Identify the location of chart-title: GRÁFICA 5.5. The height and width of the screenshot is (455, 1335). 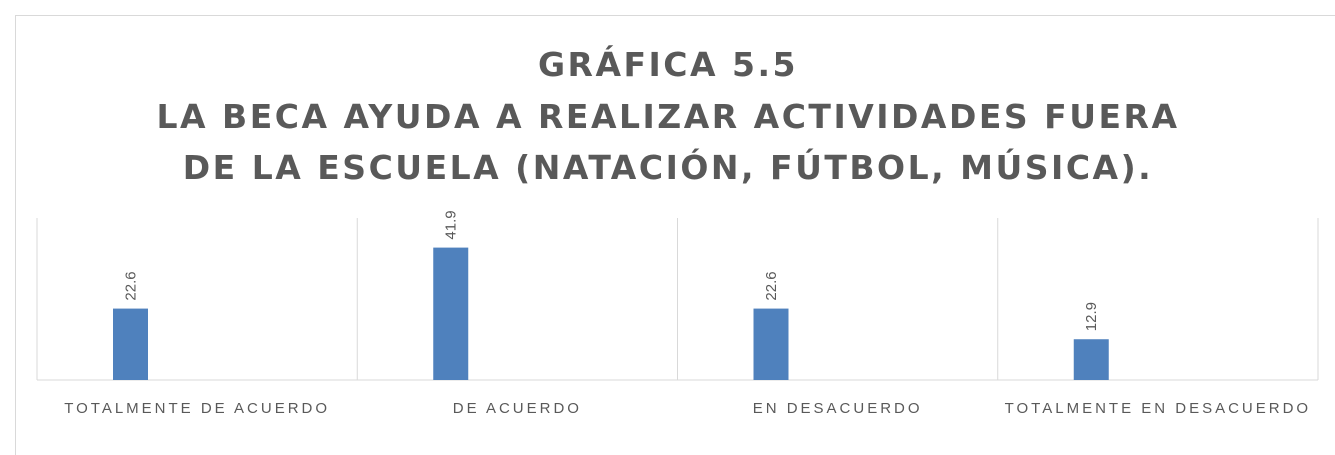
(668, 64).